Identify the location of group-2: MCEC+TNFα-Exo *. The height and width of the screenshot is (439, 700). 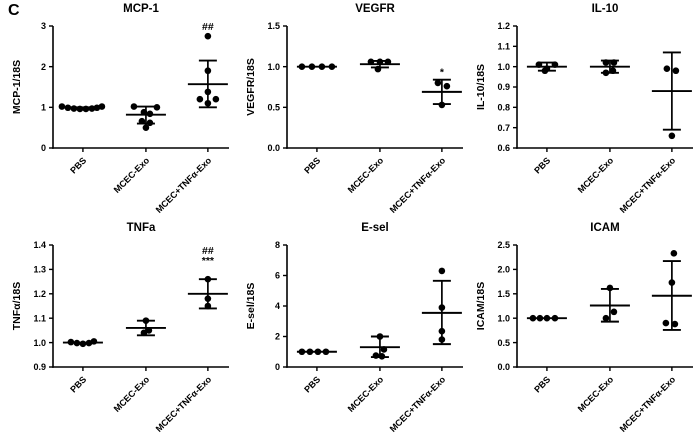
(425, 140).